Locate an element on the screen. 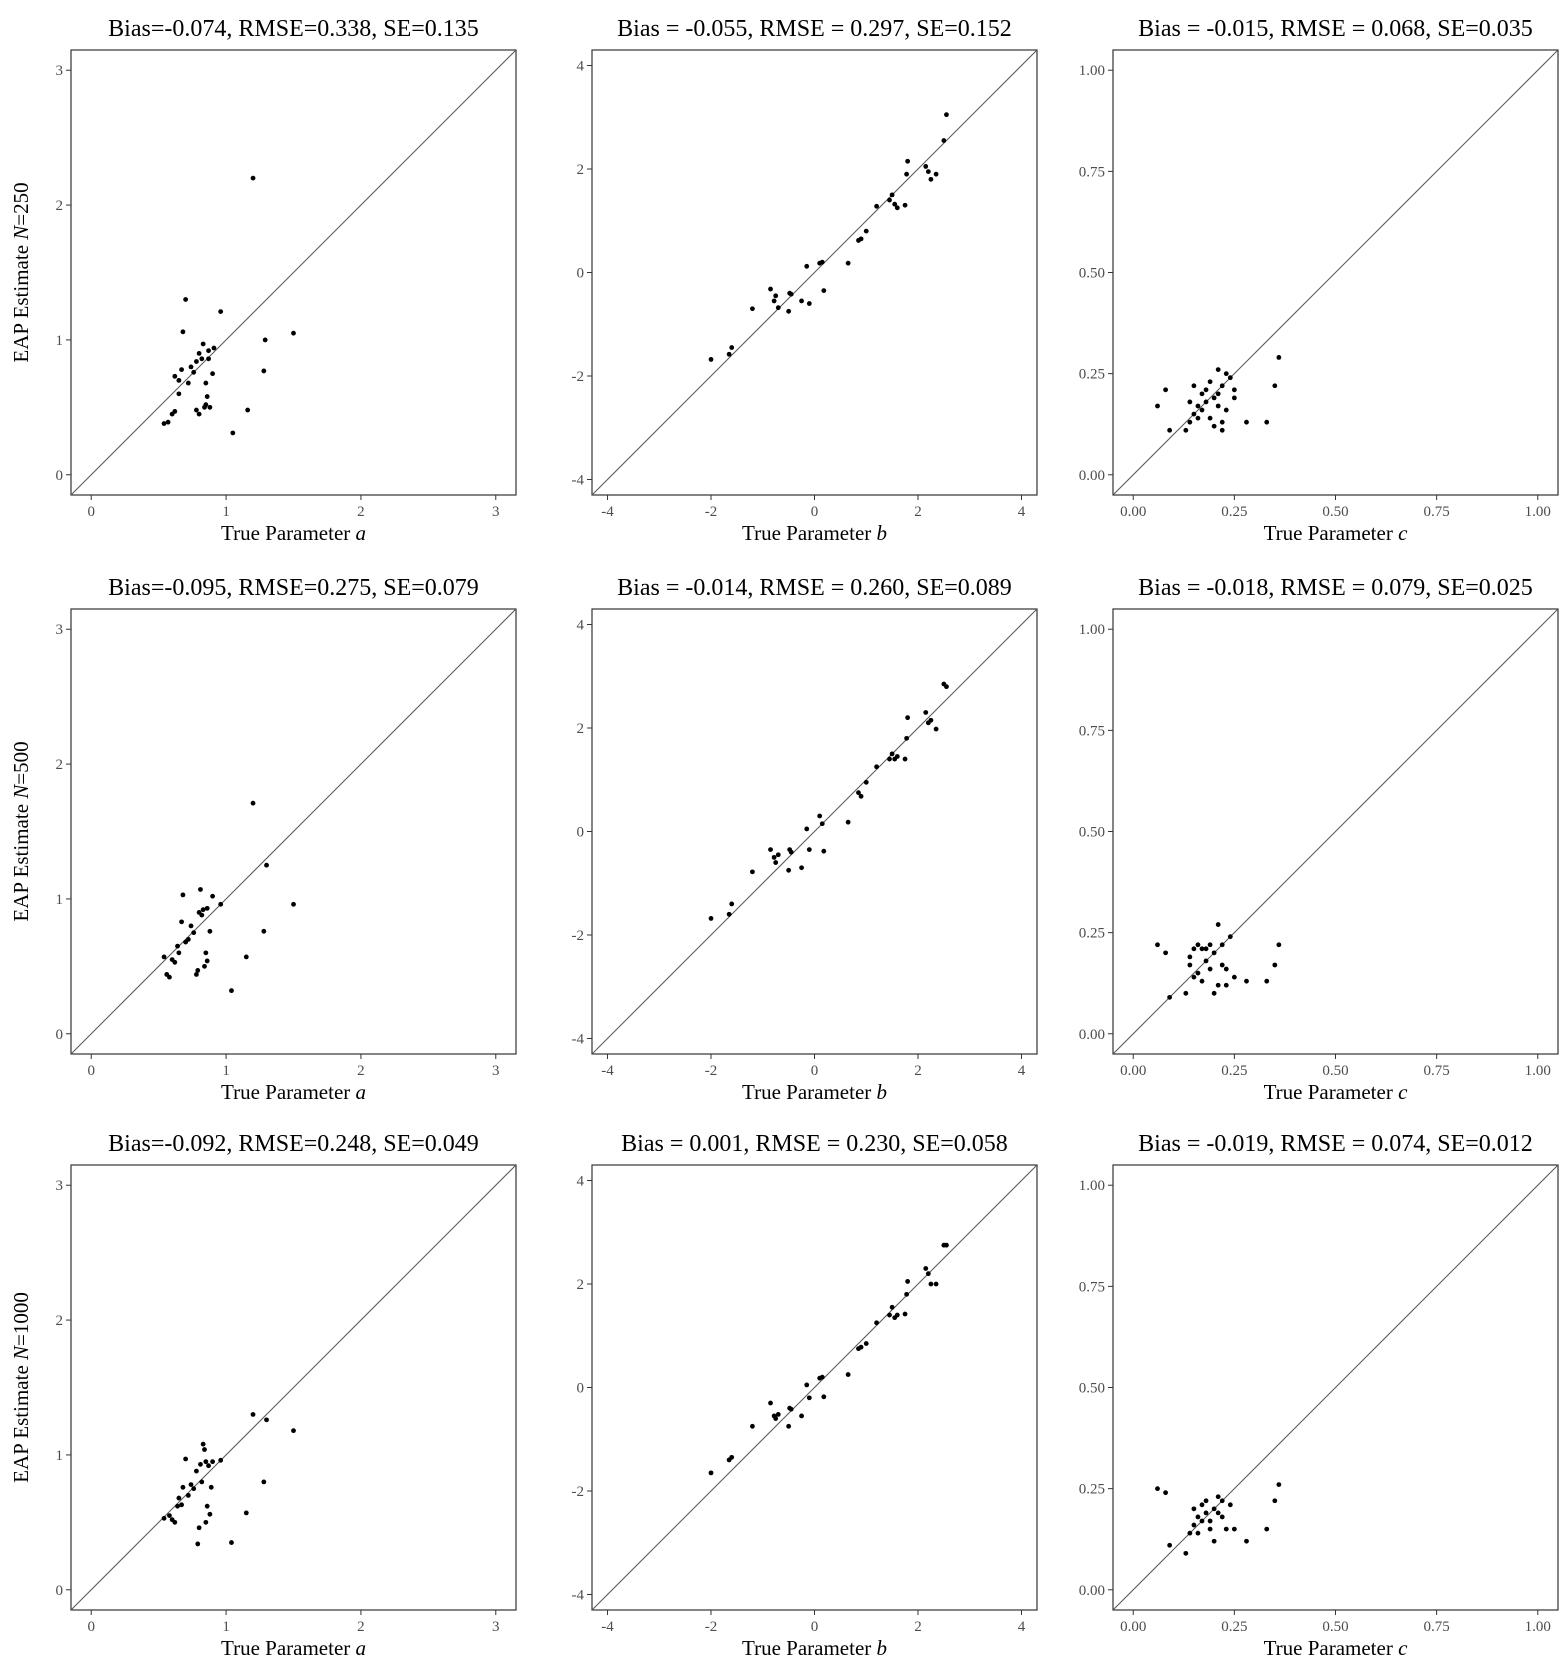 Image resolution: width=1568 pixels, height=1672 pixels. x-tick-label: 1 is located at coordinates (226, 1627).